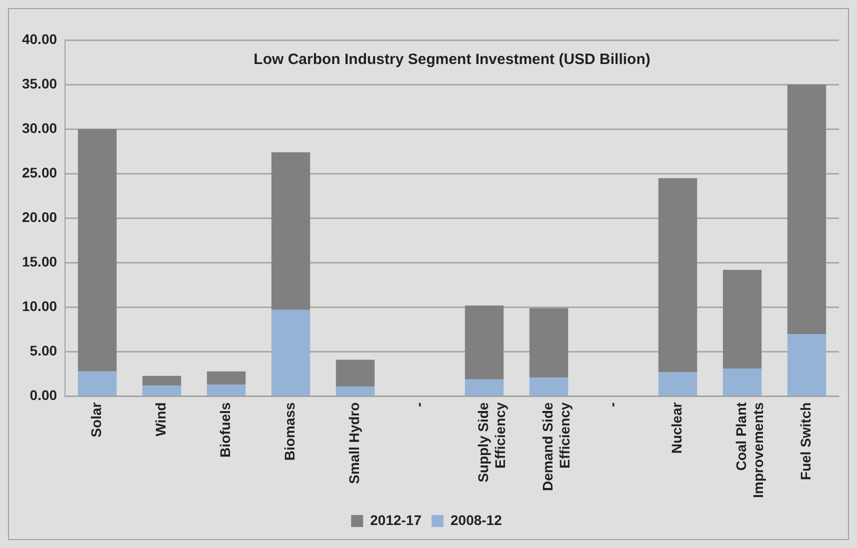  I want to click on x-tick-label: Coal Plant Improvements, so click(749, 450).